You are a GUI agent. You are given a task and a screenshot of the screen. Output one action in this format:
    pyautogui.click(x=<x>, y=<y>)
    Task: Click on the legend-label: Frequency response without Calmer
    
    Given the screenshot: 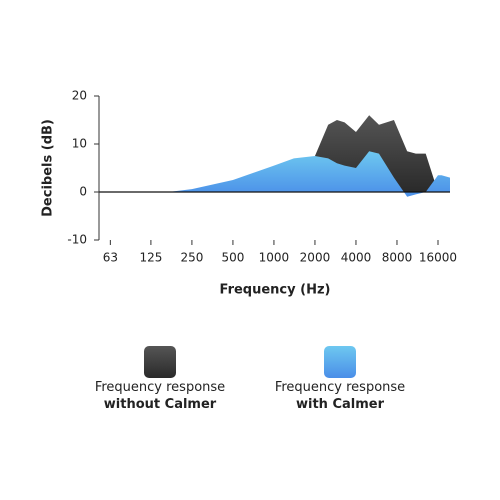 What is the action you would take?
    pyautogui.click(x=160, y=396)
    